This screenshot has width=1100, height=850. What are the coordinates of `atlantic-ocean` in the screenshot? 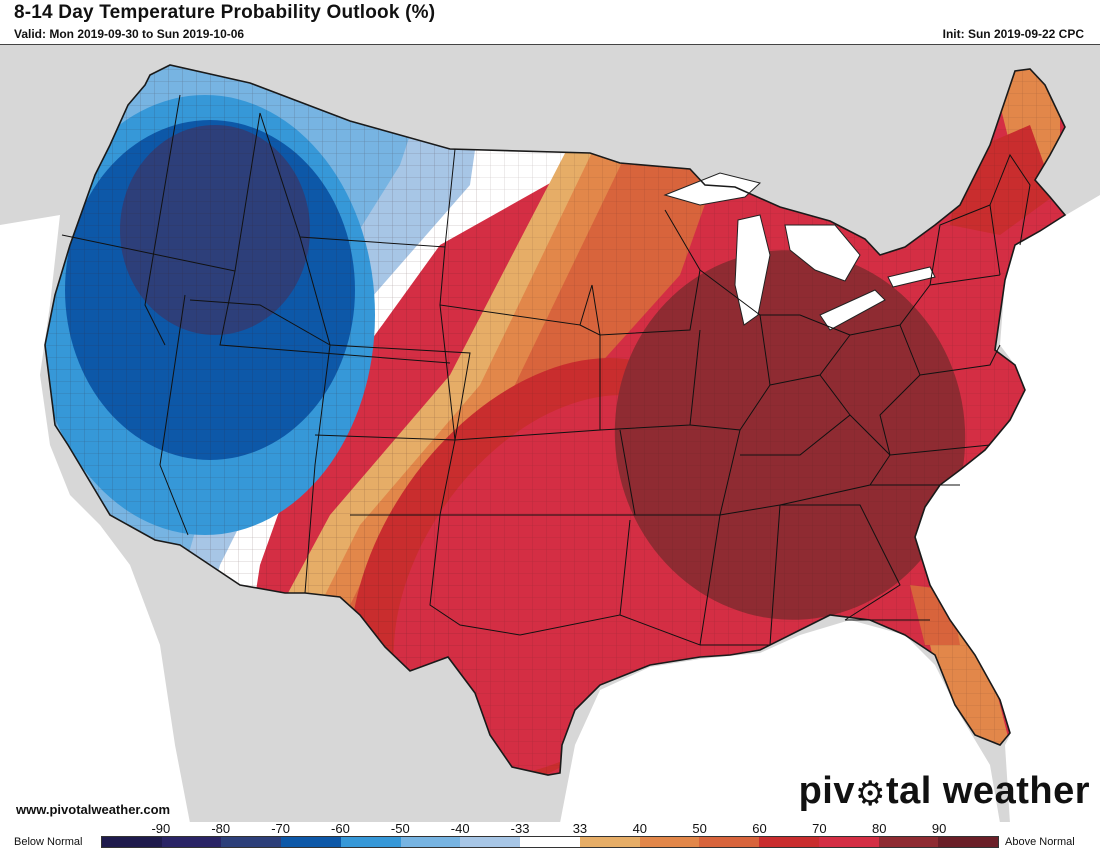 It's located at (1007, 509).